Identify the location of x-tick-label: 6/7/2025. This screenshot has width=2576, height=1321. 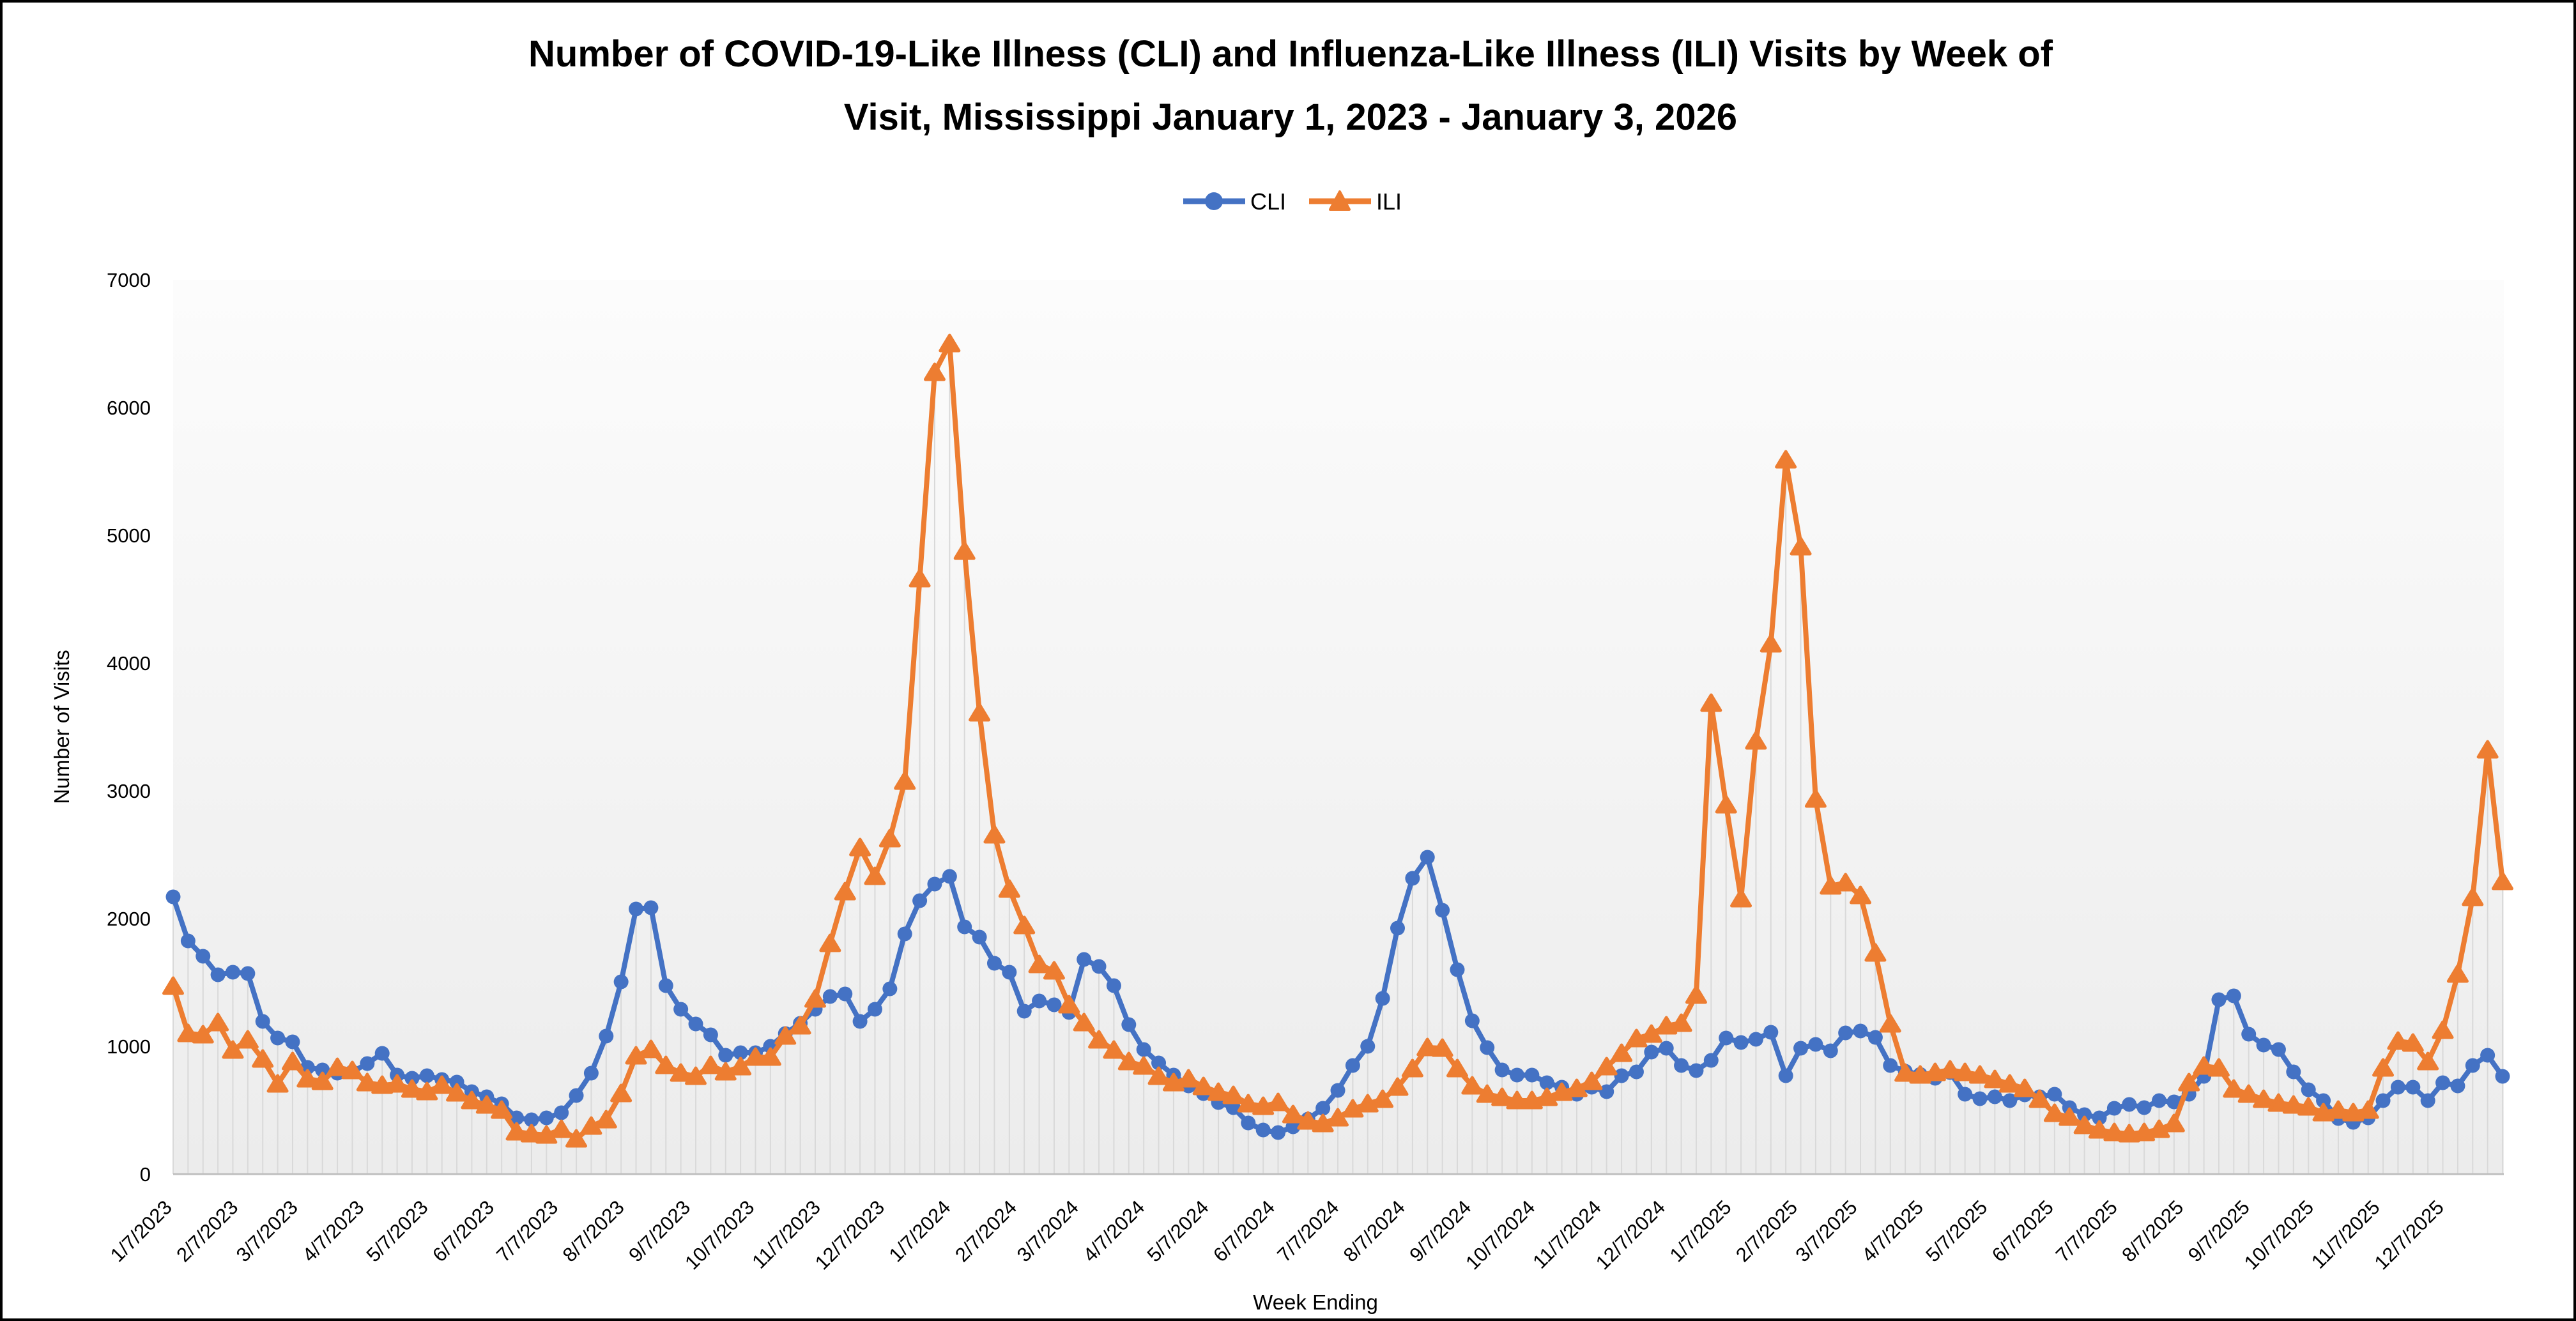
(2023, 1231).